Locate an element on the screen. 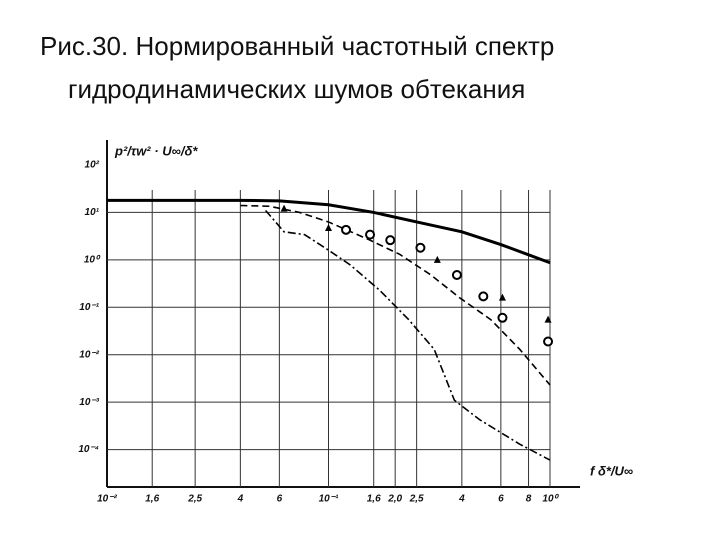  x-axis-label: f δ*/U∞ is located at coordinates (611, 470).